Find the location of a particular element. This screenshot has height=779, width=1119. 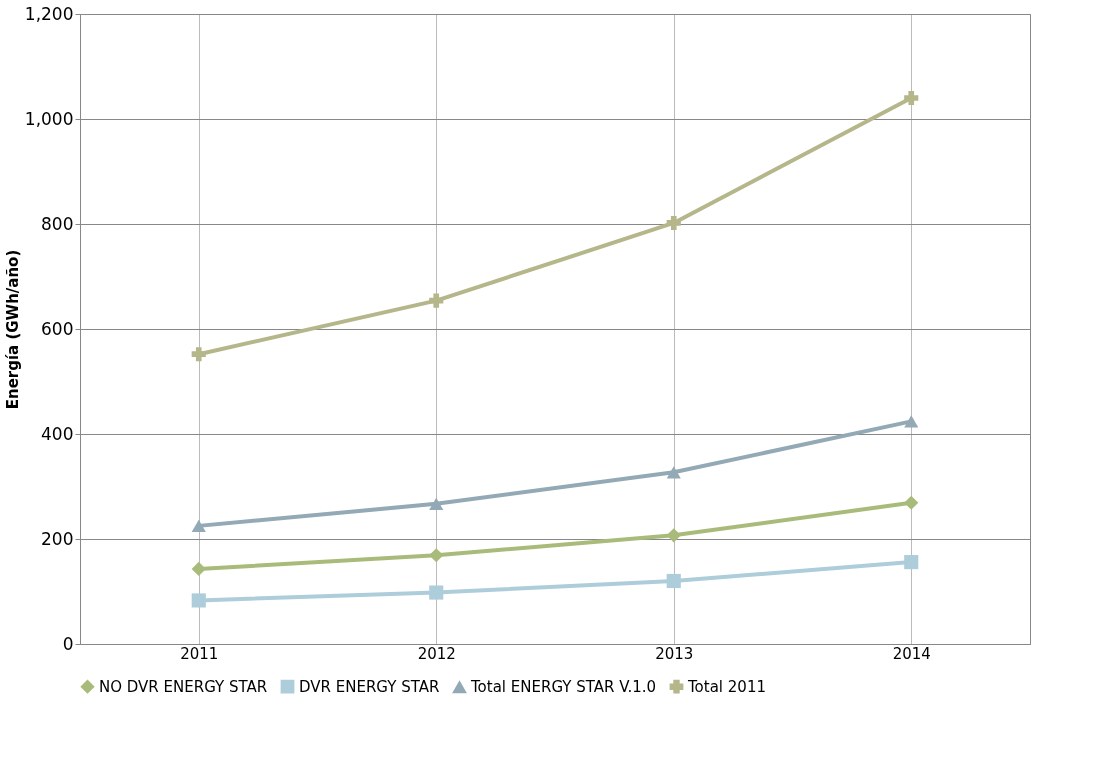

y-tick-label: 600 is located at coordinates (57, 328).